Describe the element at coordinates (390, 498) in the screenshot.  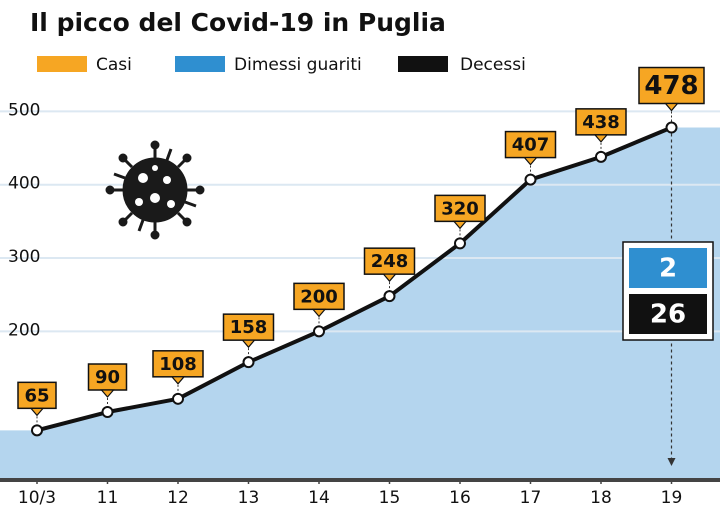
I see `x-tick-label: 15` at that location.